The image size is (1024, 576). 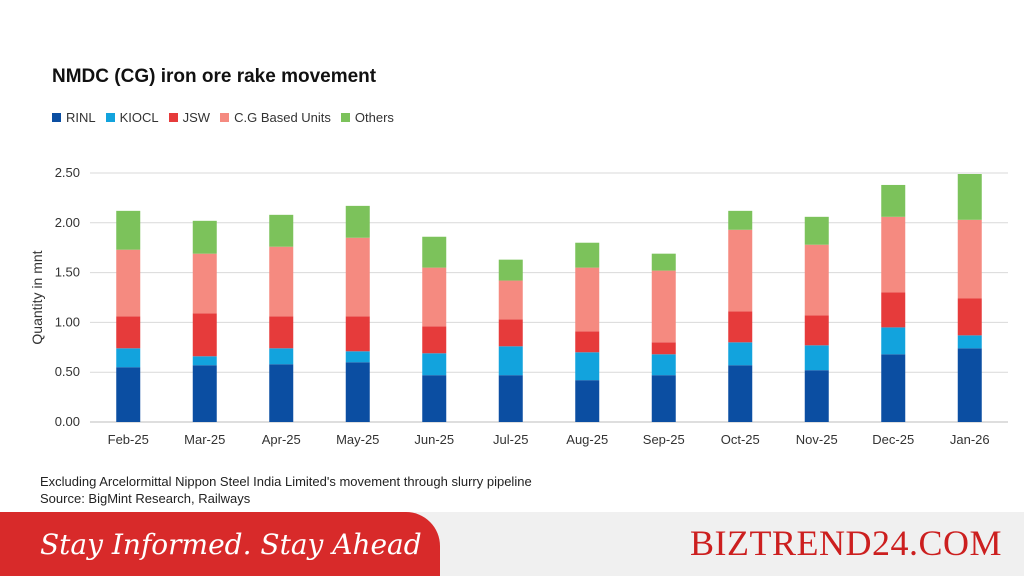 I want to click on x-tick-label: Nov-25, so click(x=817, y=439).